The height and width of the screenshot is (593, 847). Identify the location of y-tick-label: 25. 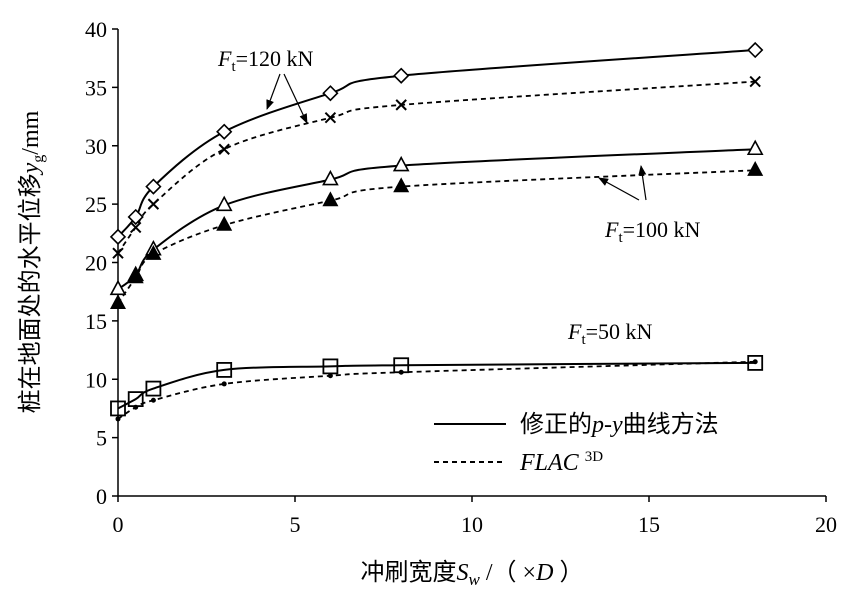
(96, 204).